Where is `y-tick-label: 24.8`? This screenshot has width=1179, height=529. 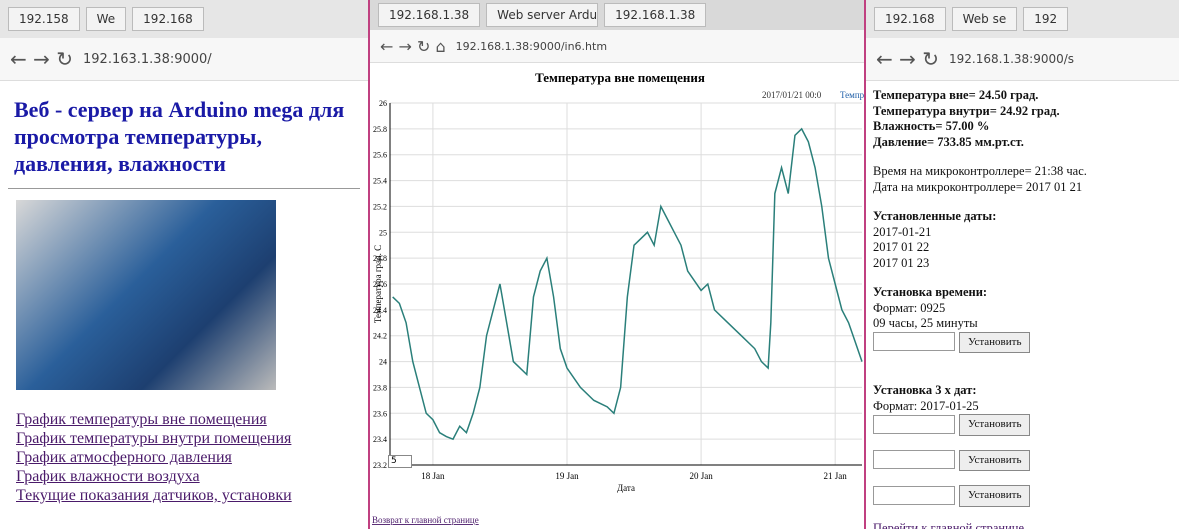
y-tick-label: 24.8 is located at coordinates (380, 258).